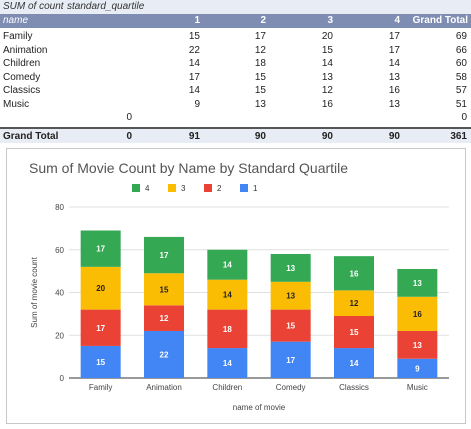 The height and width of the screenshot is (429, 471). What do you see at coordinates (22, 90) in the screenshot?
I see `pivot-row-name: Classics` at bounding box center [22, 90].